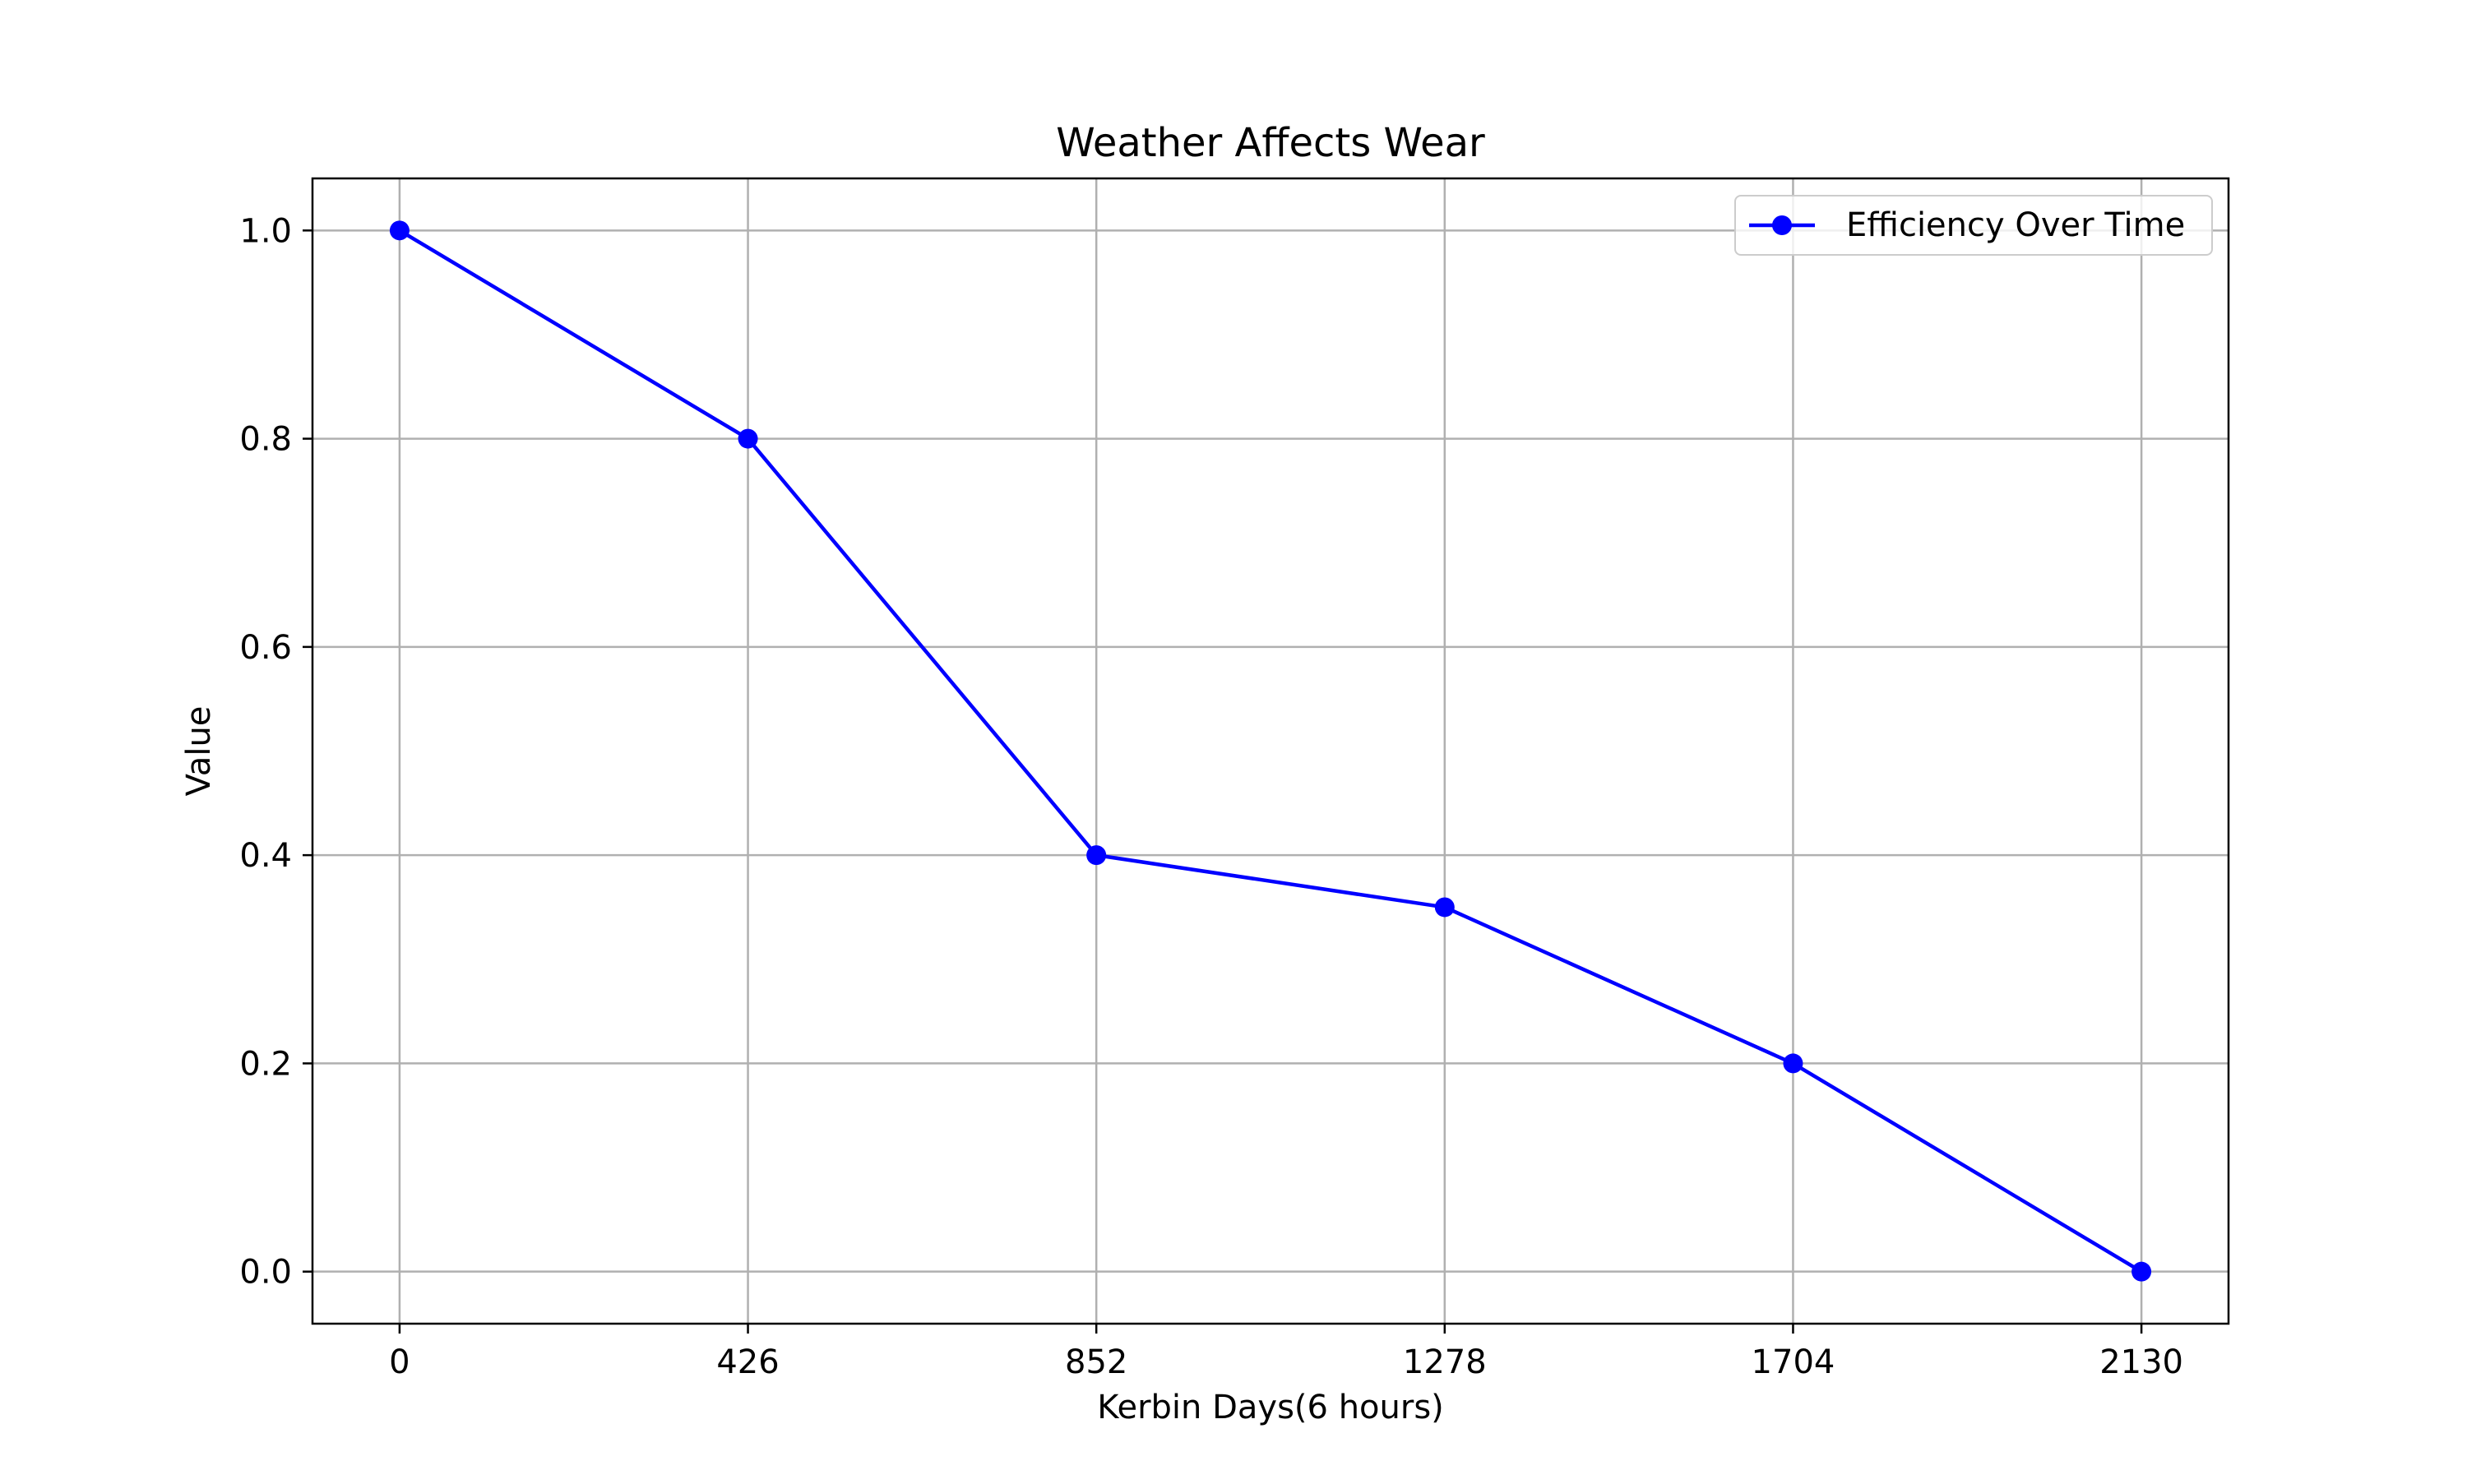 The image size is (2467, 1484). I want to click on legend-box, so click(1973, 226).